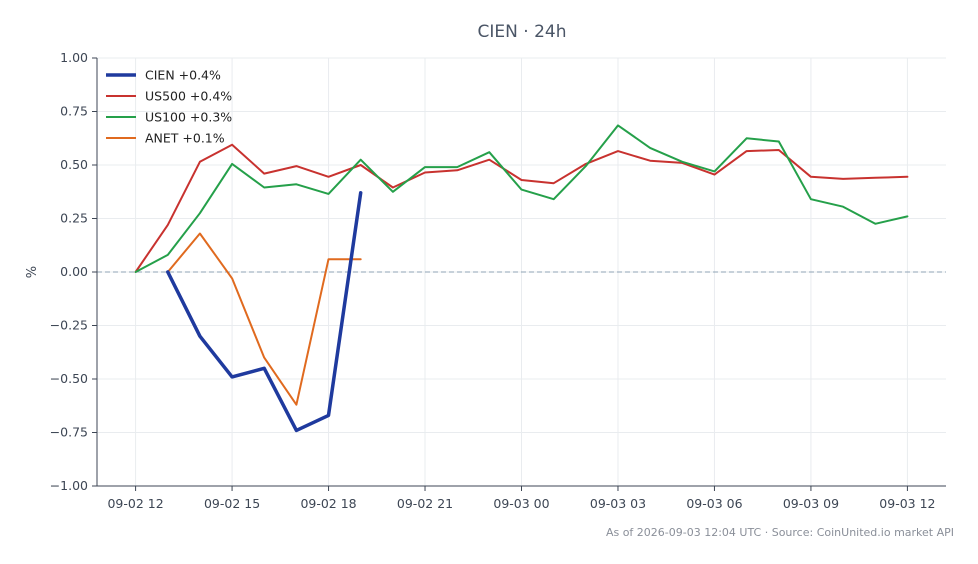 The image size is (978, 564). I want to click on x-tick-label: 09-02 15, so click(232, 503).